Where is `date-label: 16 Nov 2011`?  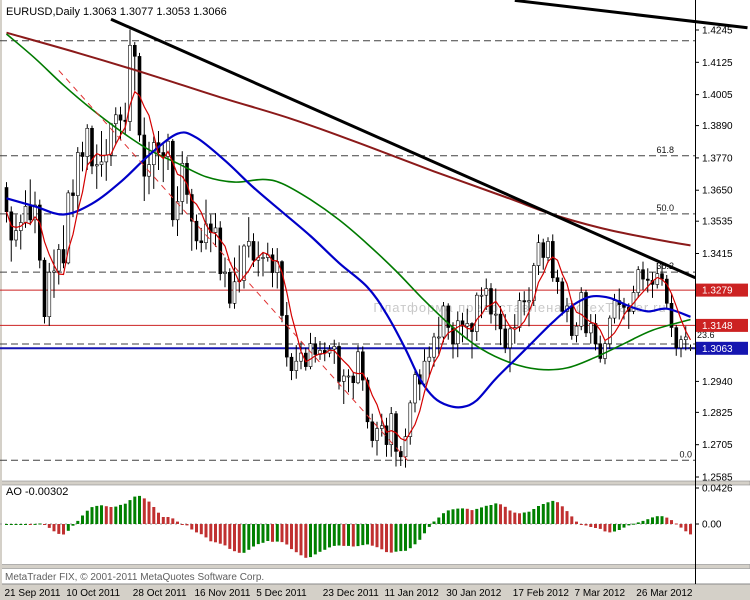
date-label: 16 Nov 2011 is located at coordinates (223, 593).